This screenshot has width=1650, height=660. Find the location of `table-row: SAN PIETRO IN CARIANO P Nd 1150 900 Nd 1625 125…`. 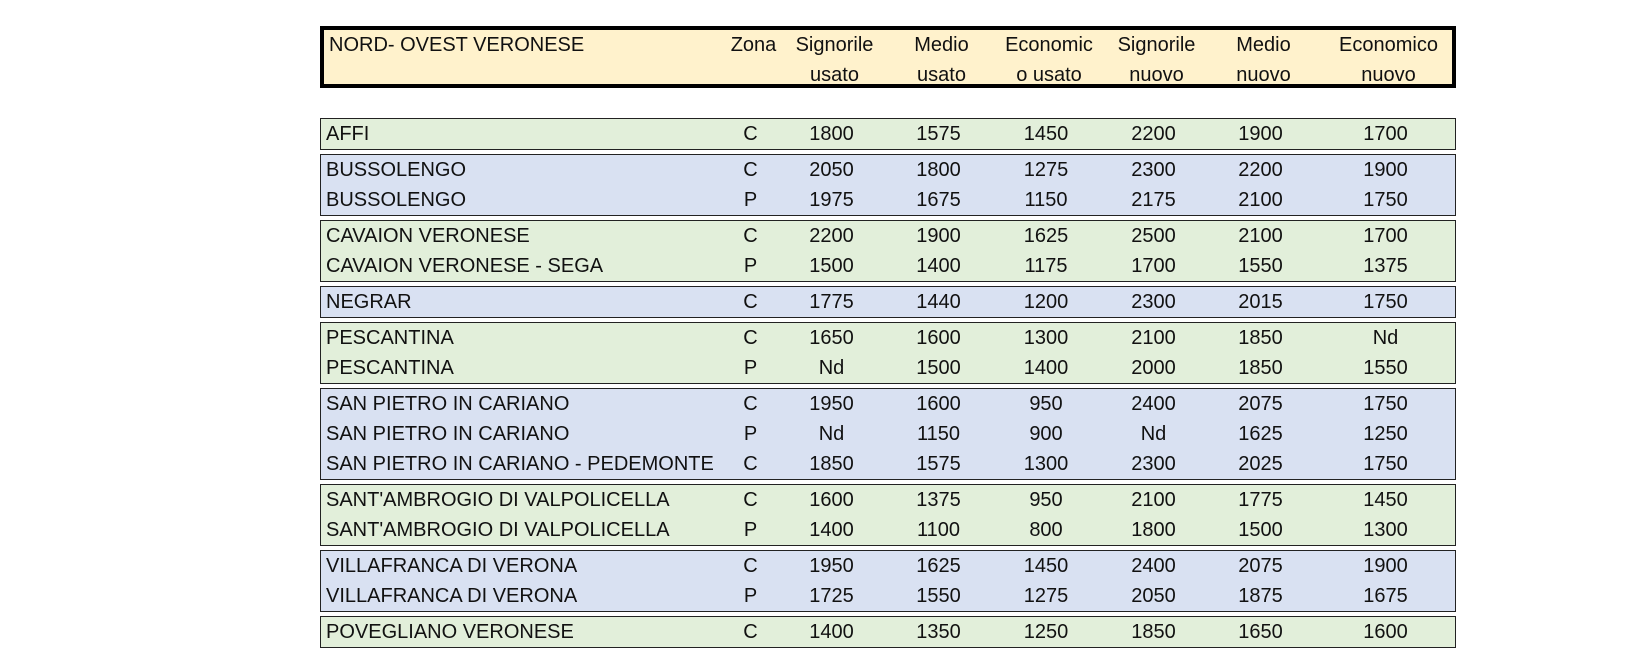

table-row: SAN PIETRO IN CARIANO P Nd 1150 900 Nd 1625 125… is located at coordinates (888, 434).